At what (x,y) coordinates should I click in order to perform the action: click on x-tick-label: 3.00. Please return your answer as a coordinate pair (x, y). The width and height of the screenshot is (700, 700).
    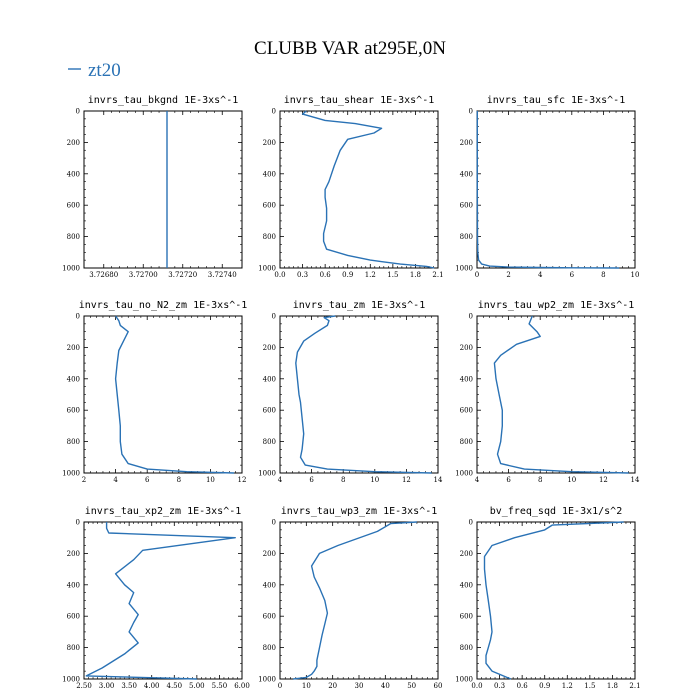
    Looking at the image, I should click on (107, 686).